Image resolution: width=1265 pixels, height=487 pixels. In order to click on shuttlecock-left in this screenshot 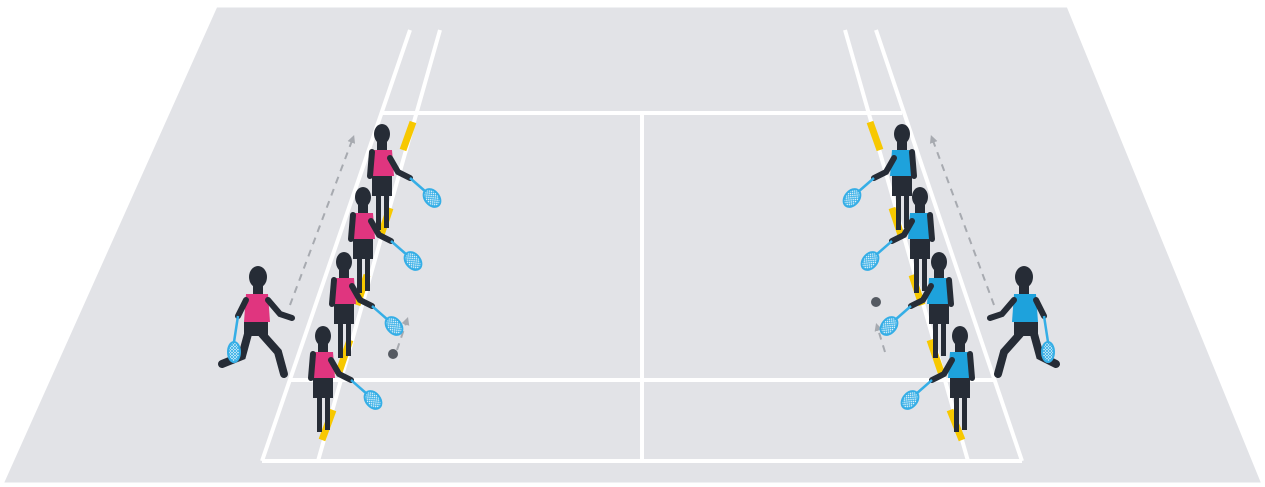, I will do `click(393, 354)`.